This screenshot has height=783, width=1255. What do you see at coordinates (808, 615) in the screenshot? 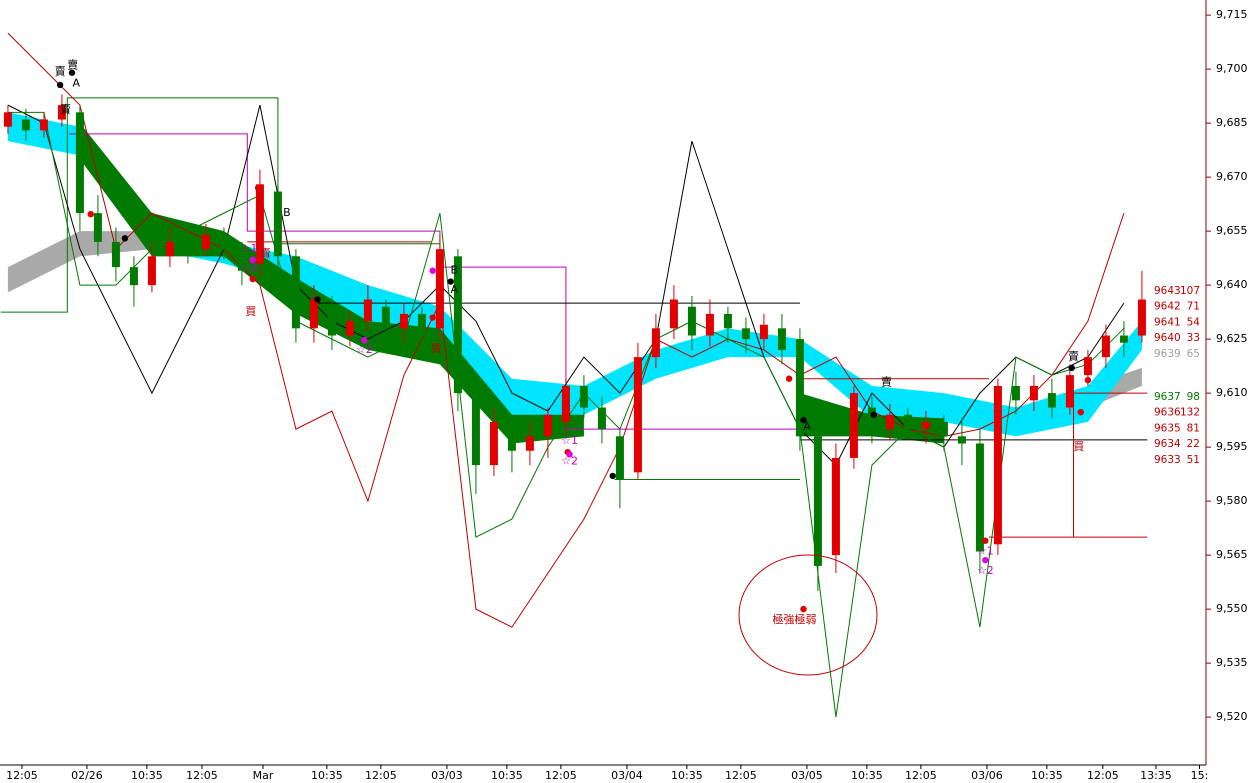
I see `highlight-ellipse` at bounding box center [808, 615].